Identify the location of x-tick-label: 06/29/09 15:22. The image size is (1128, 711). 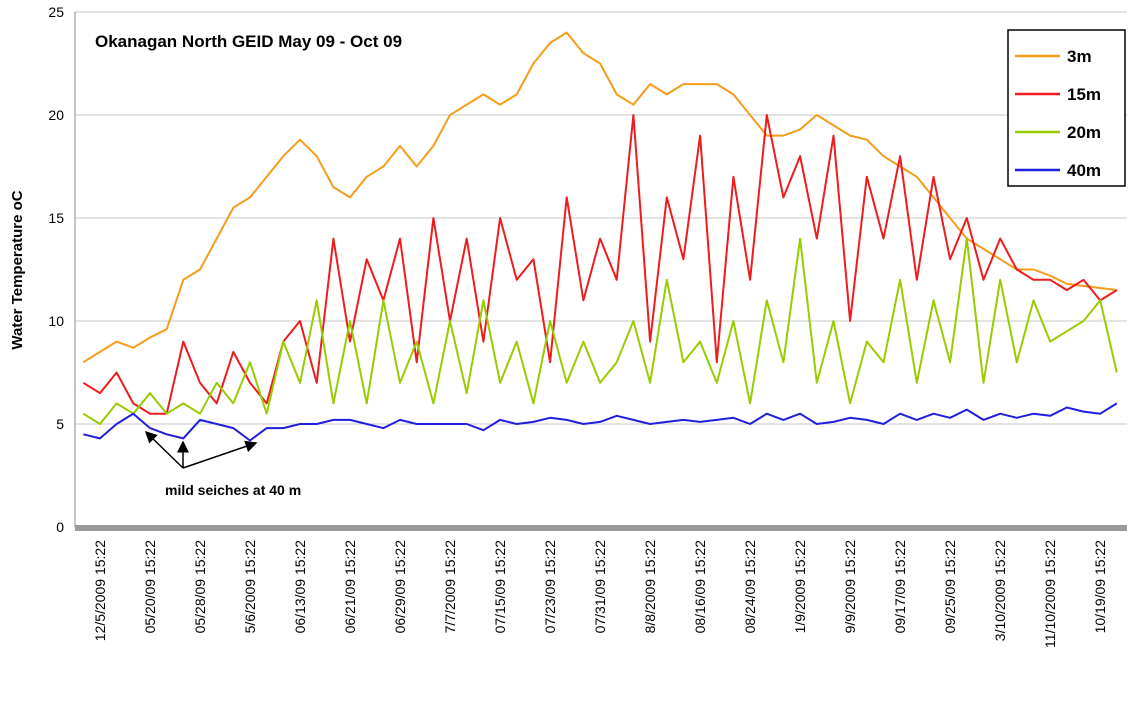
(400, 587).